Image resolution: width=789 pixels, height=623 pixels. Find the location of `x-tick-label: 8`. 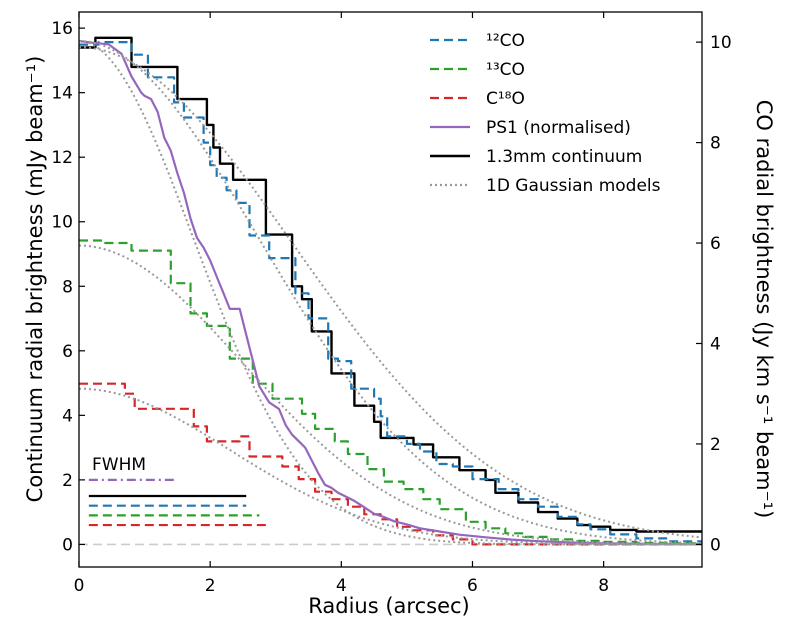

x-tick-label: 8 is located at coordinates (603, 586).